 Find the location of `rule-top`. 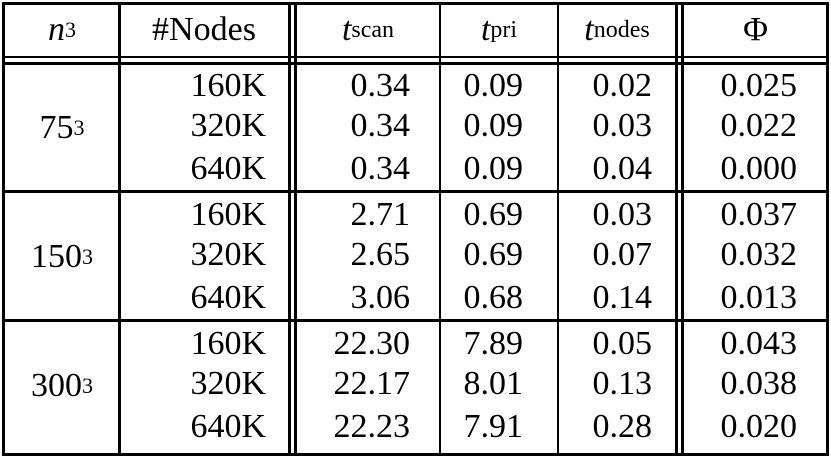

rule-top is located at coordinates (415, 3).